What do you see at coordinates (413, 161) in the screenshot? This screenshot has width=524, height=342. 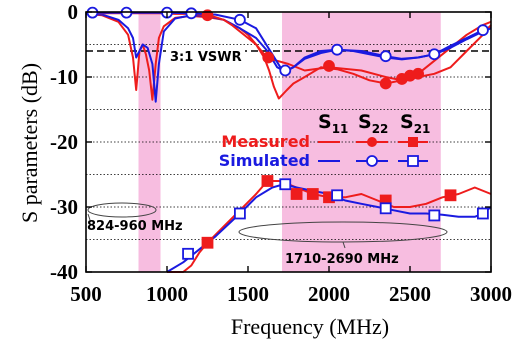 I see `legend-simulated-s21-marker` at bounding box center [413, 161].